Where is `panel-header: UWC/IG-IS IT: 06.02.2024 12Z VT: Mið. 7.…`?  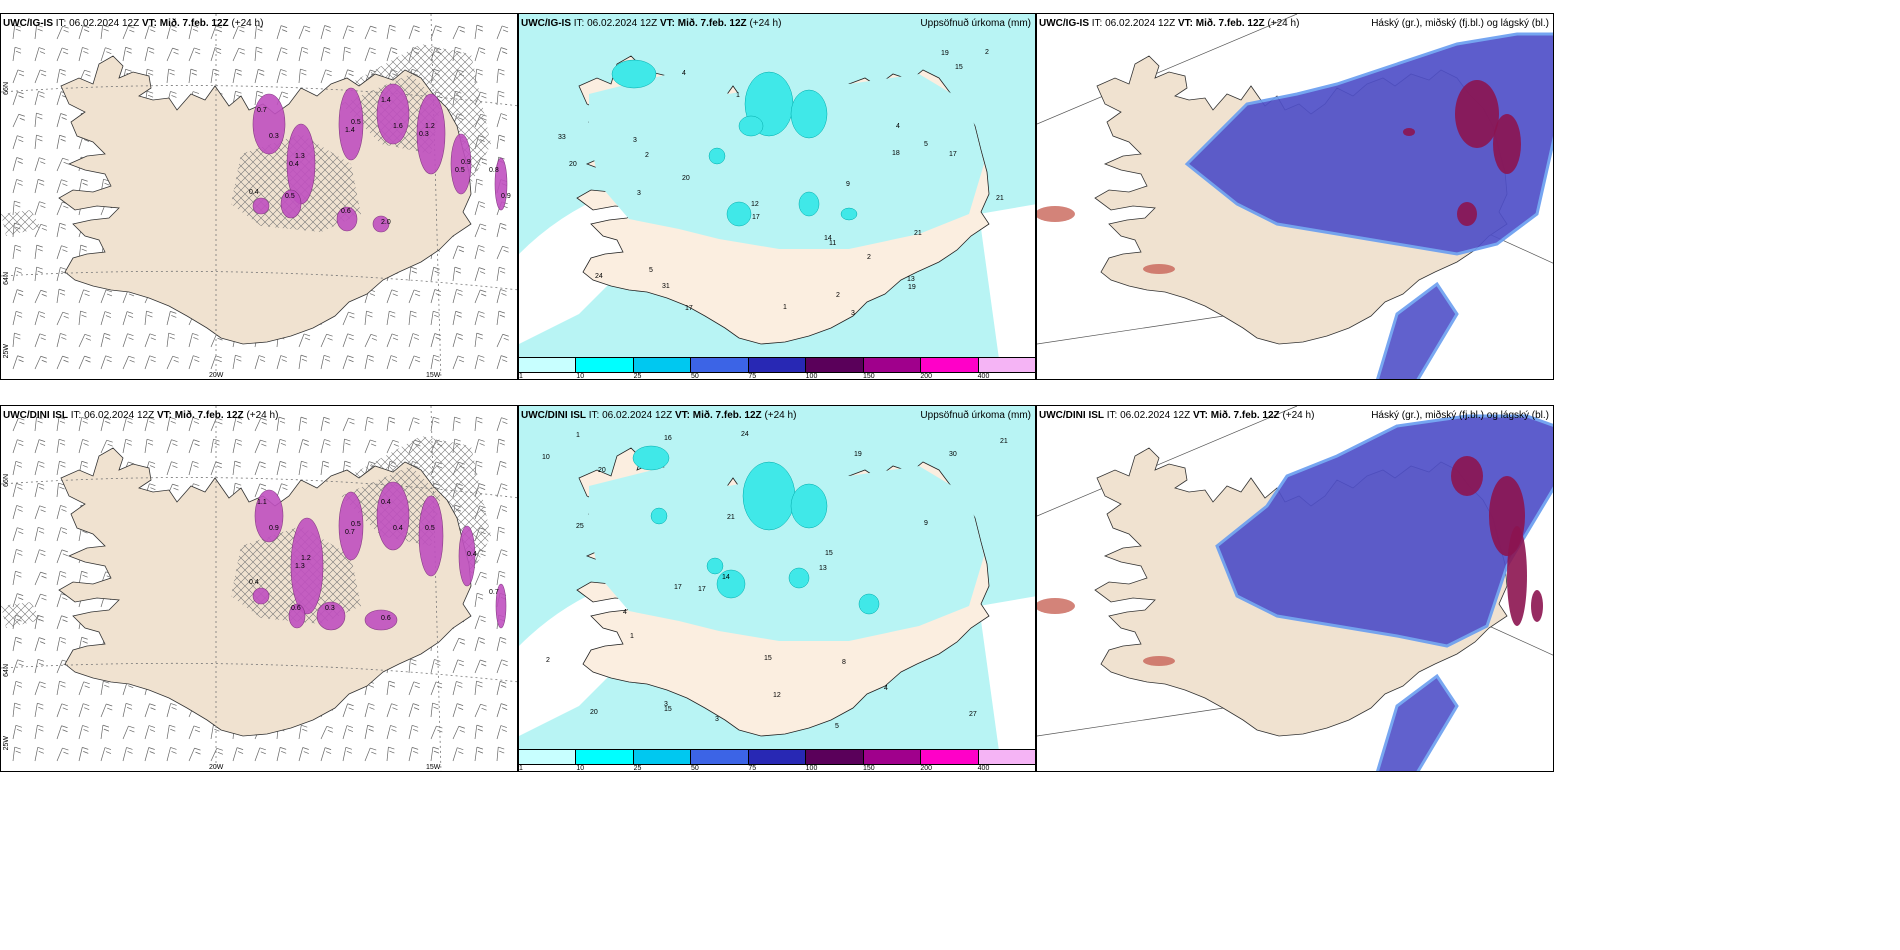
panel-header: UWC/IG-IS IT: 06.02.2024 12Z VT: Mið. 7.… is located at coordinates (133, 23).